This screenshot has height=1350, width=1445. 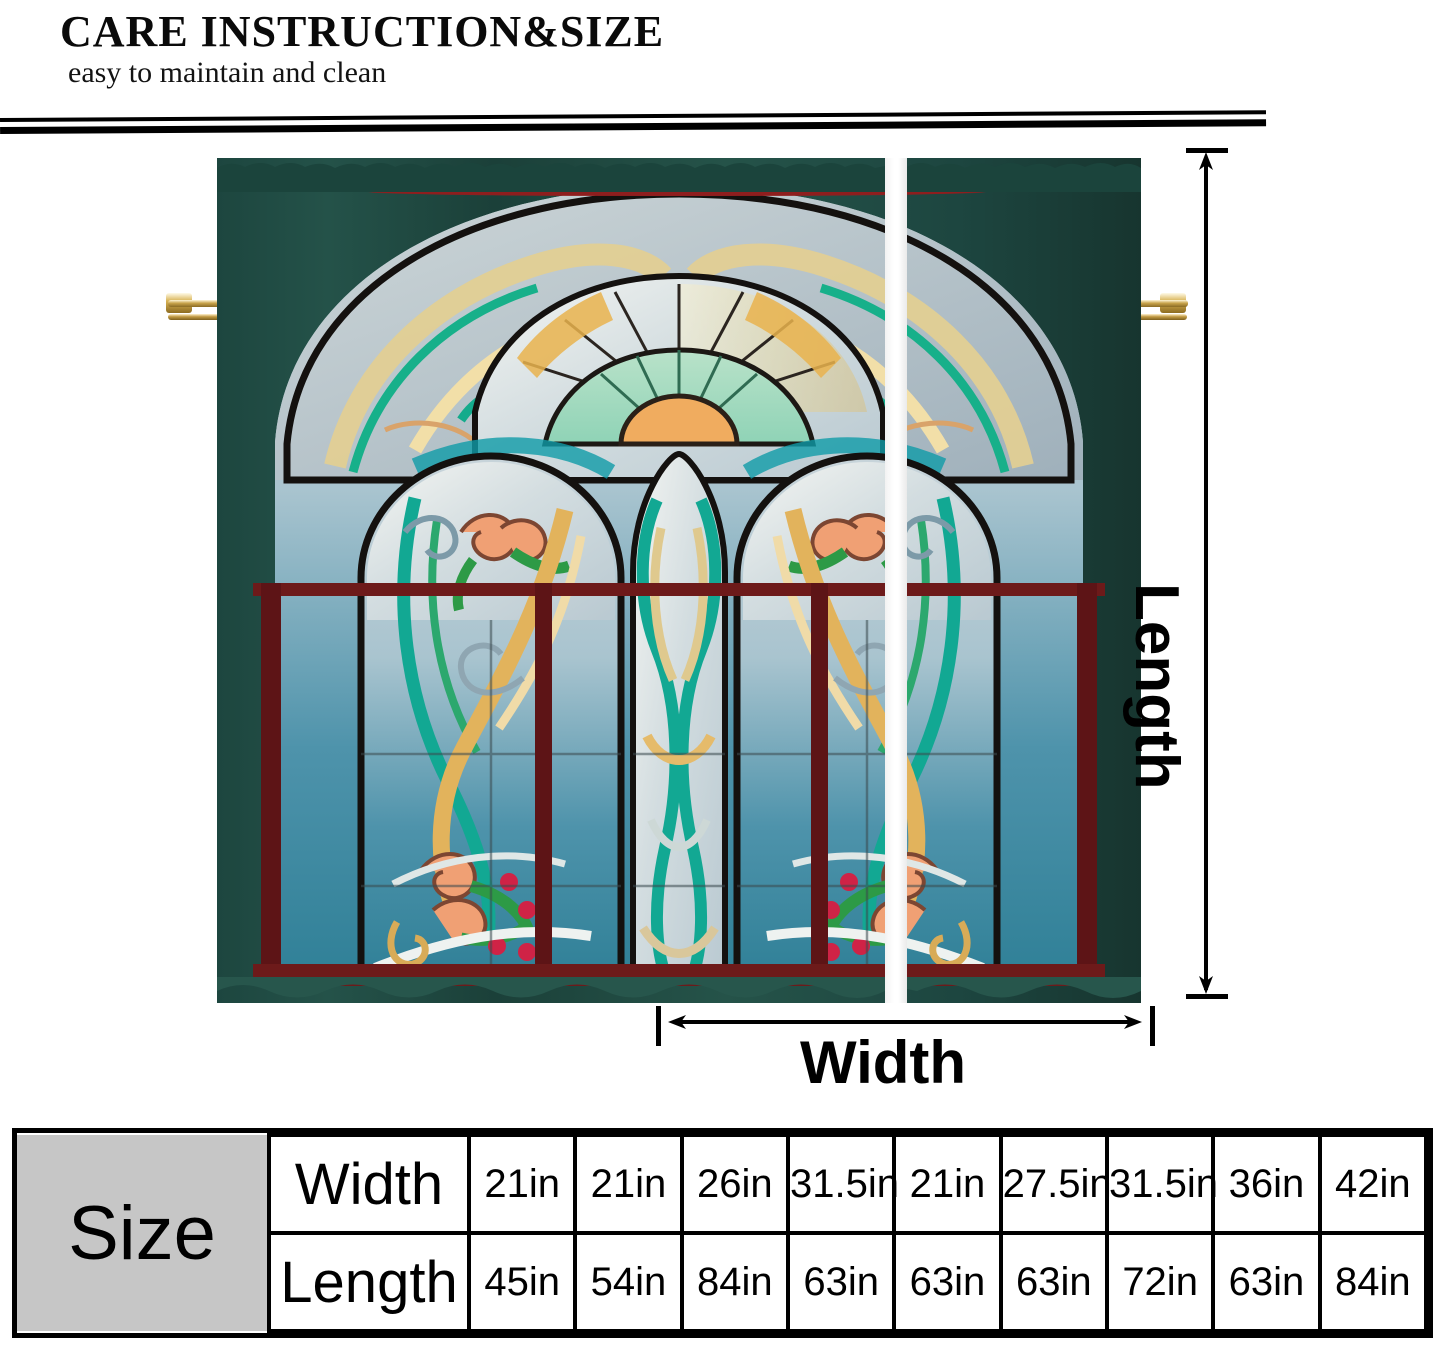 I want to click on window-frame-transom, so click(x=679, y=589).